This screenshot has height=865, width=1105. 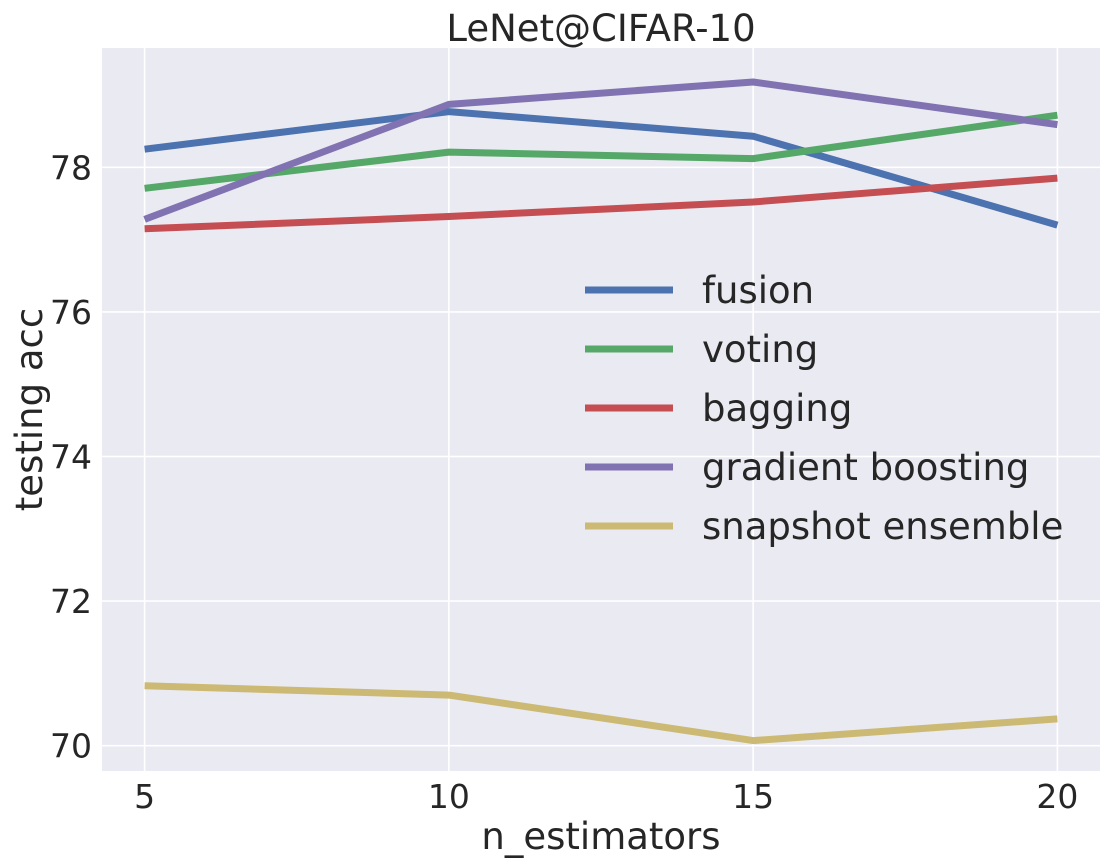 I want to click on series-line-snapshot-ensemble, so click(x=601, y=713).